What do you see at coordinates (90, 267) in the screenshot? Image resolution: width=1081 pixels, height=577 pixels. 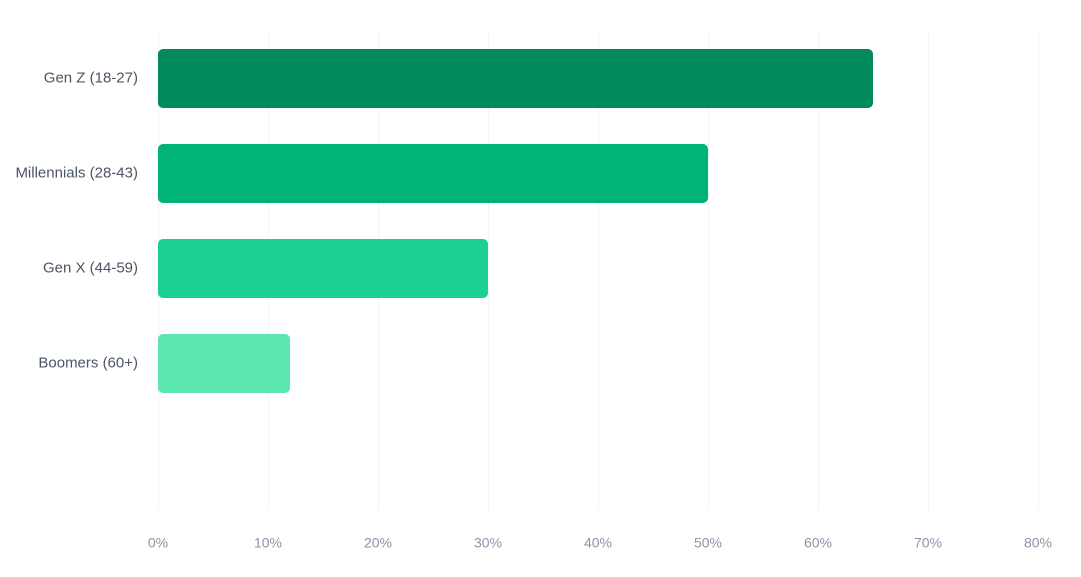 I see `category-label: Gen X (44-59)` at bounding box center [90, 267].